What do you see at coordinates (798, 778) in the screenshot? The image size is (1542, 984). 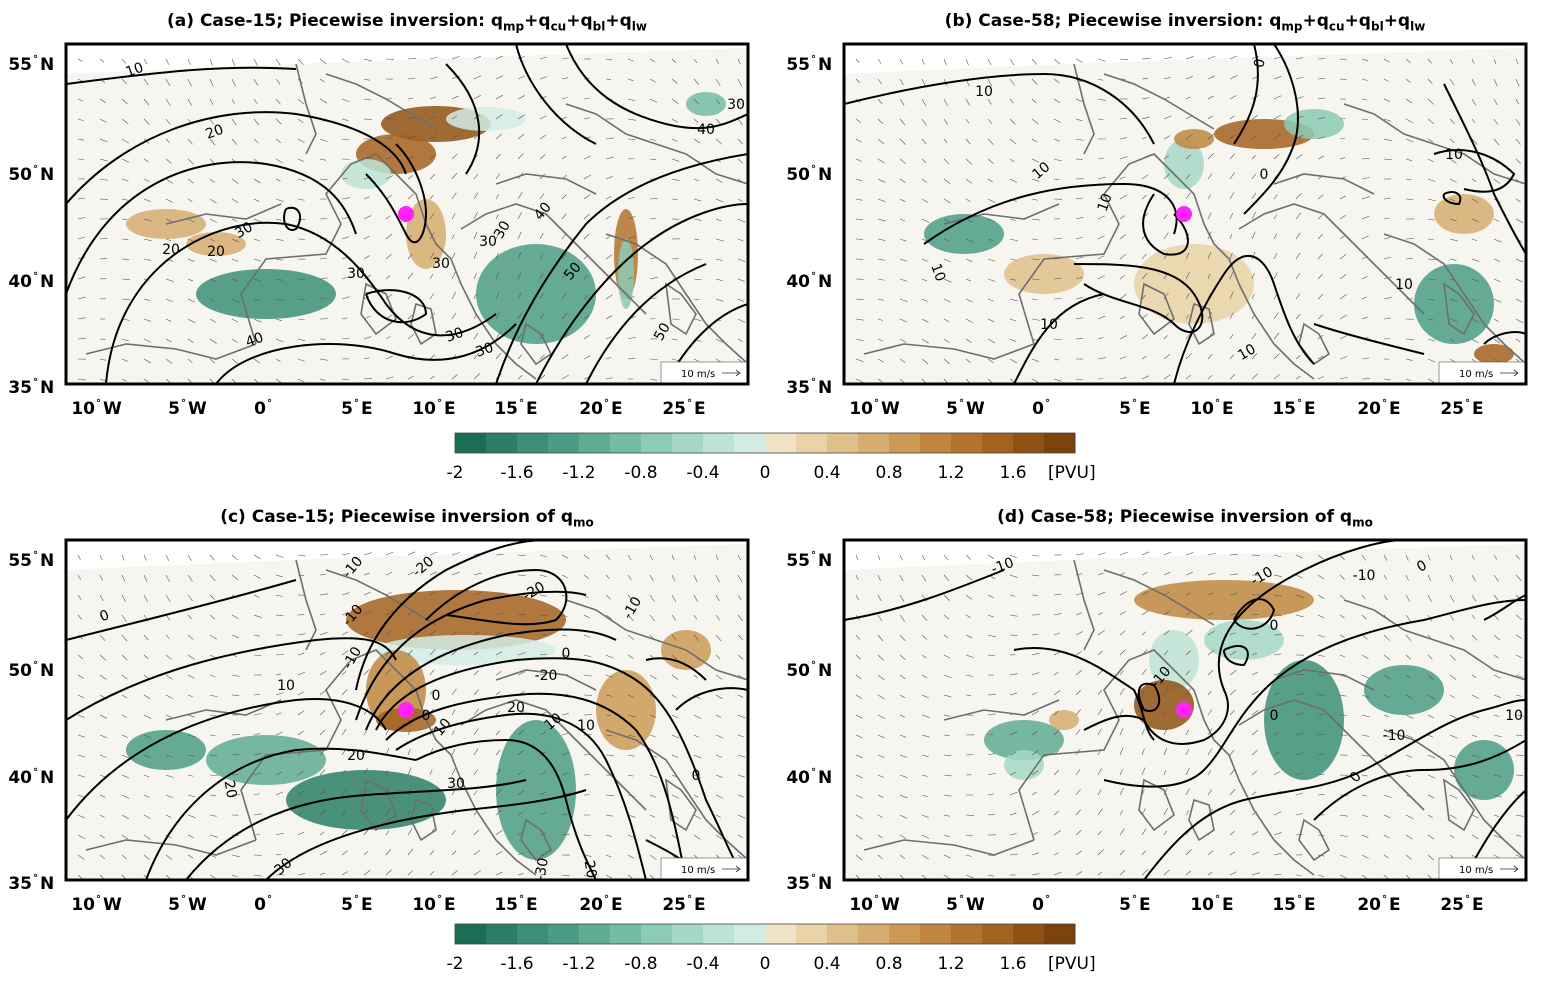 I see `lat-tick-label: 40` at bounding box center [798, 778].